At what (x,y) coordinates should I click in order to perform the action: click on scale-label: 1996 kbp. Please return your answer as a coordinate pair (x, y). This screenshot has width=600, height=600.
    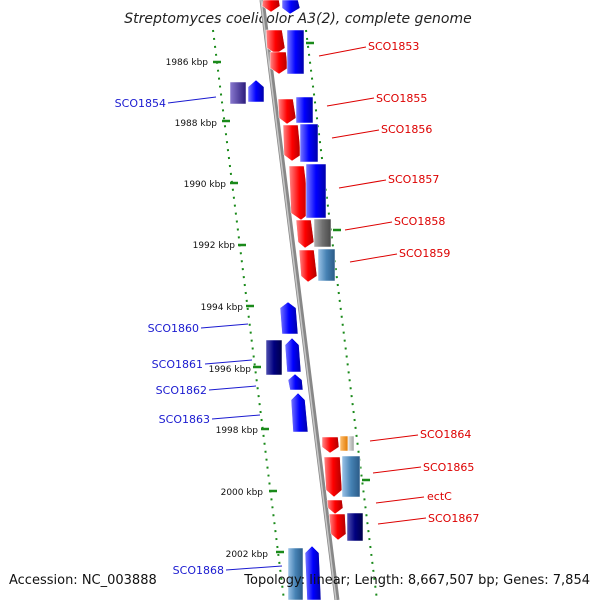
    Looking at the image, I should click on (230, 370).